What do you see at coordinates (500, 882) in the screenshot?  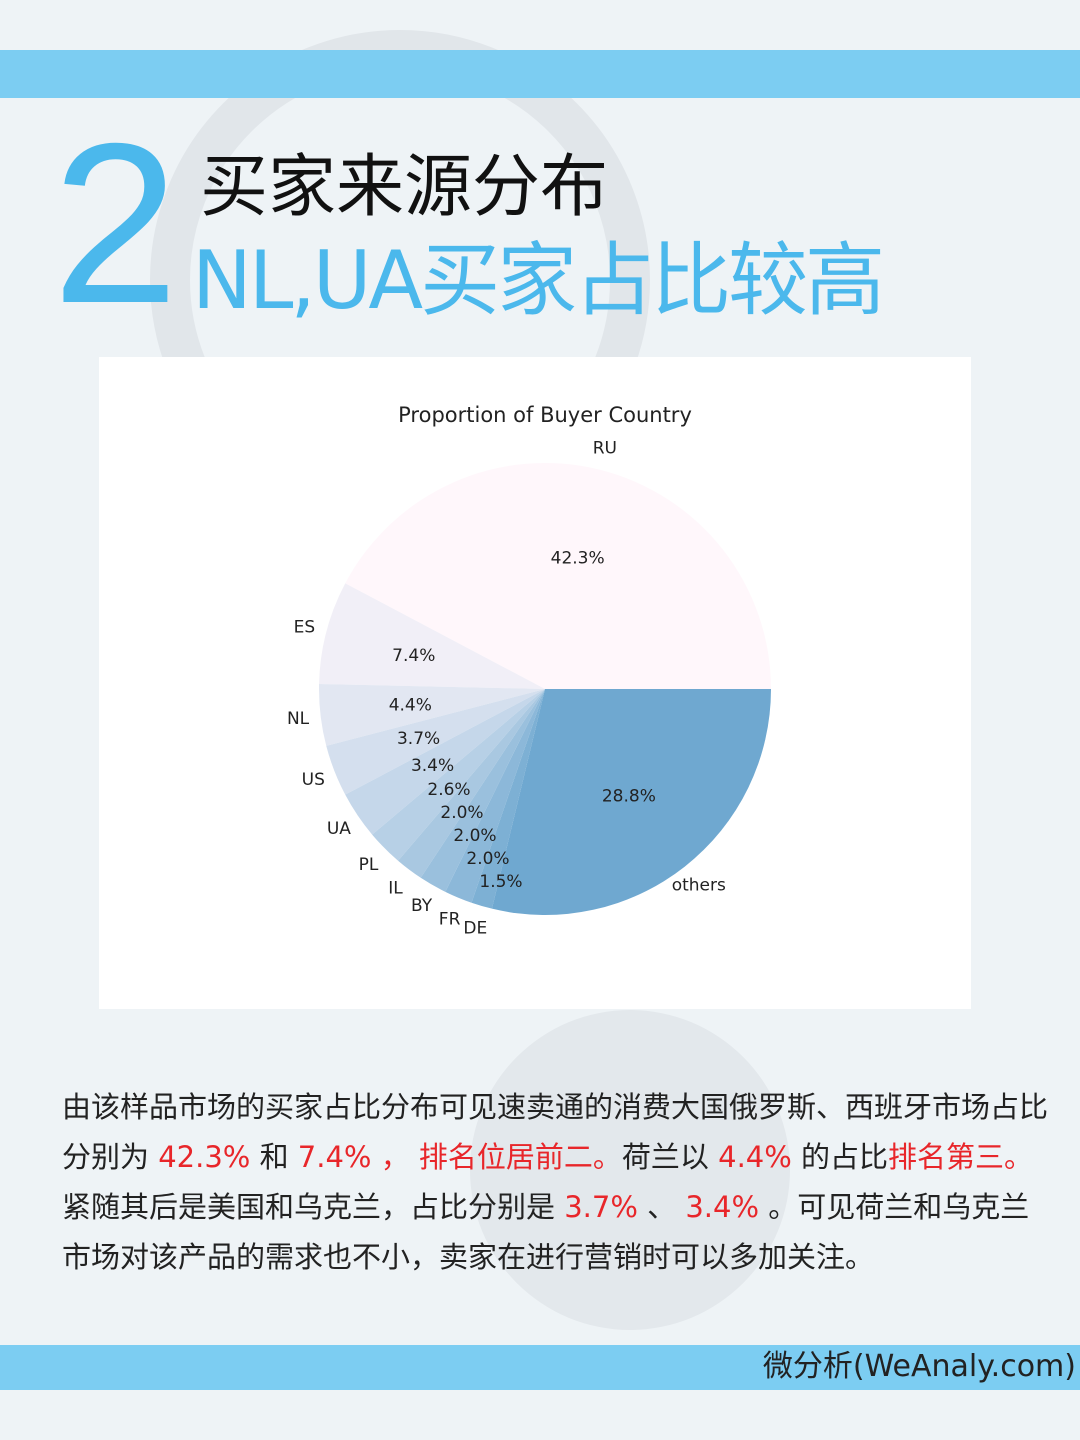 I see `percent-label: 1.5%` at bounding box center [500, 882].